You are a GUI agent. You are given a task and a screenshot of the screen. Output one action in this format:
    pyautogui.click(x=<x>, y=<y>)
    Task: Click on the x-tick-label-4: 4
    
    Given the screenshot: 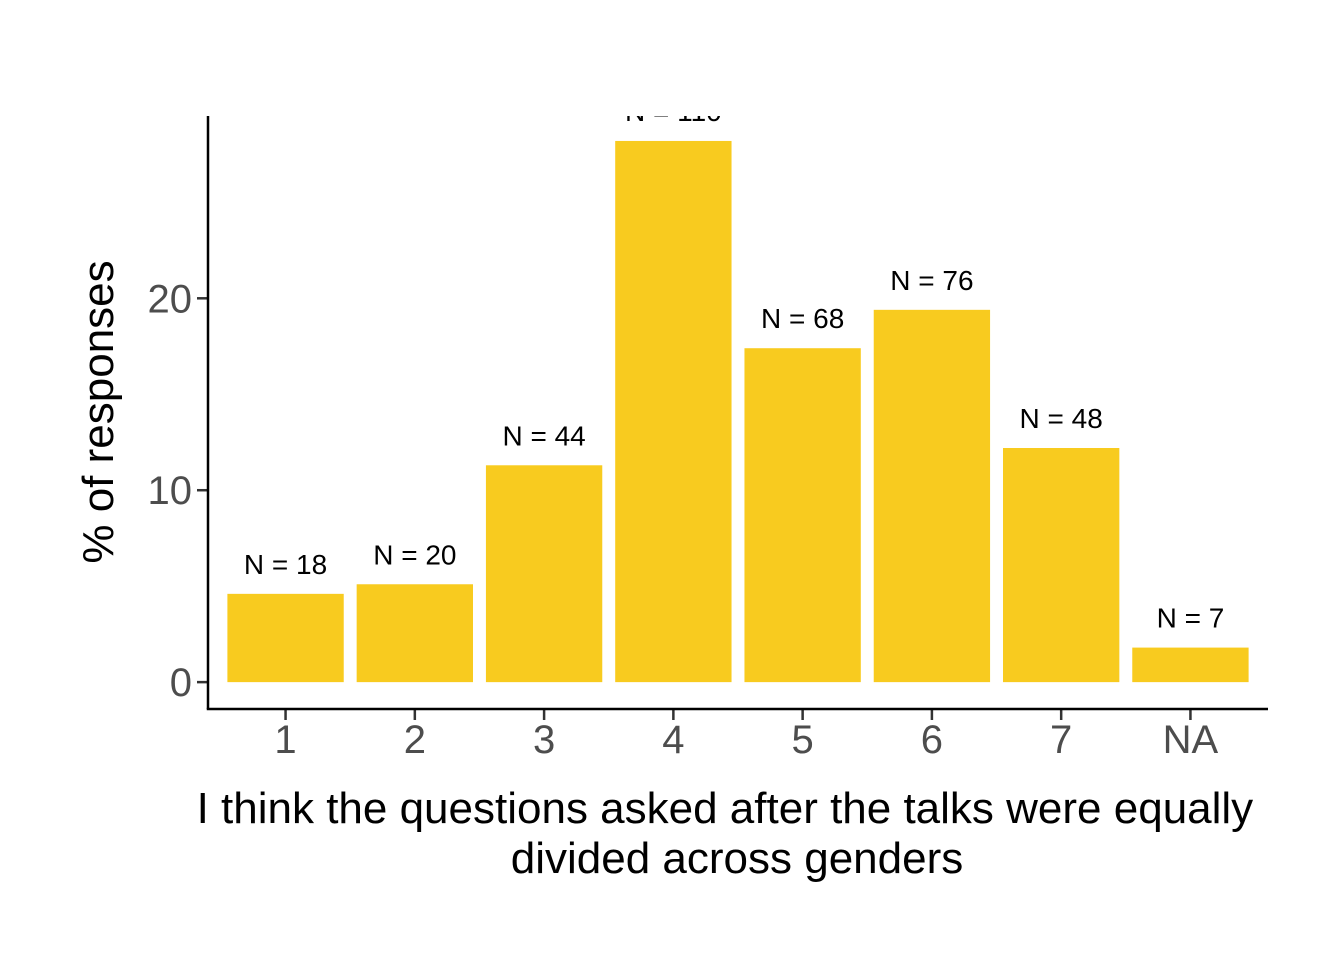 What is the action you would take?
    pyautogui.click(x=673, y=740)
    